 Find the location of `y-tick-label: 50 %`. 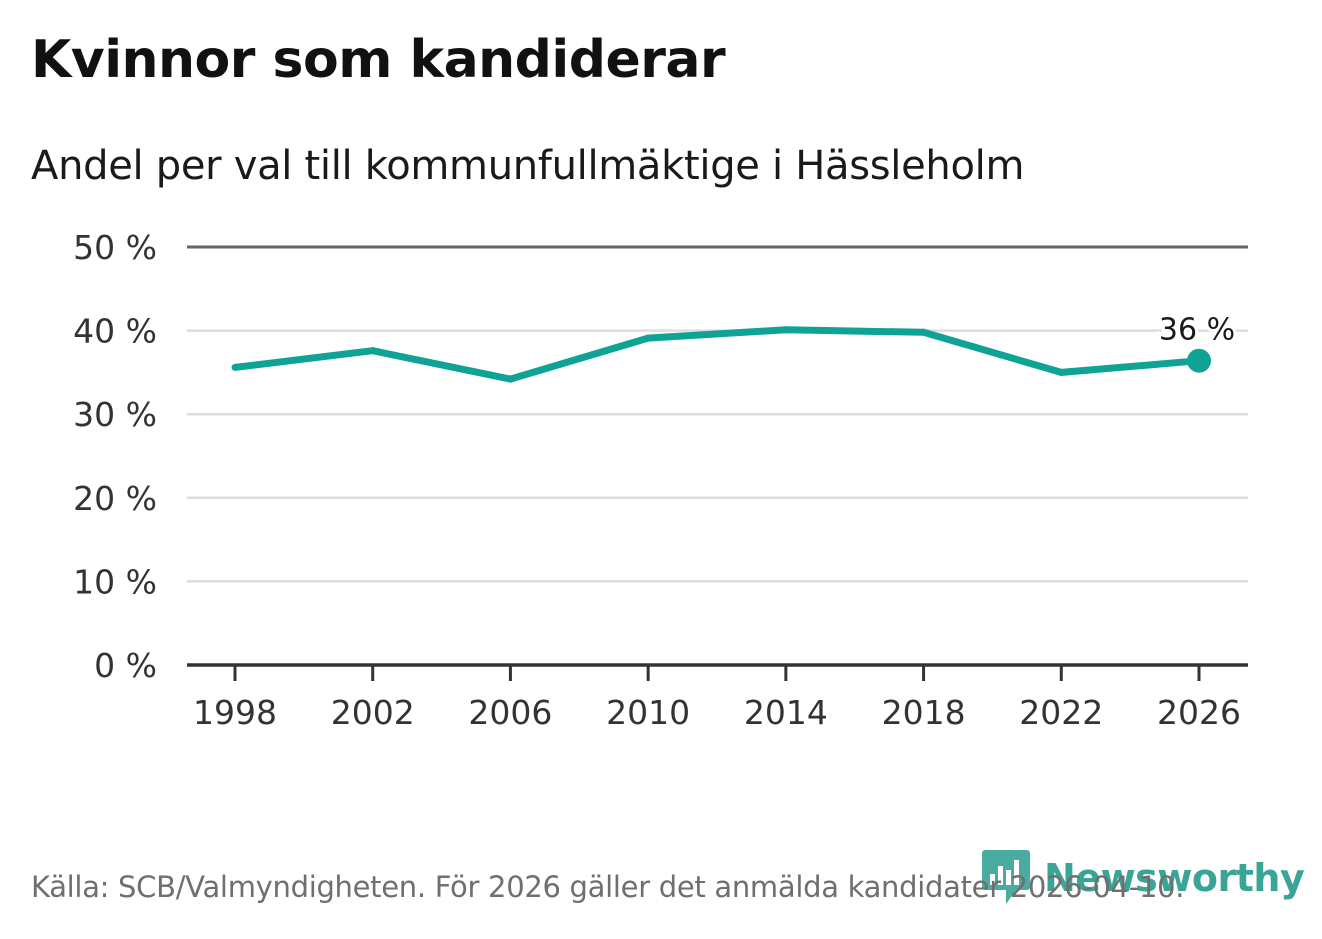

y-tick-label: 50 % is located at coordinates (115, 247).